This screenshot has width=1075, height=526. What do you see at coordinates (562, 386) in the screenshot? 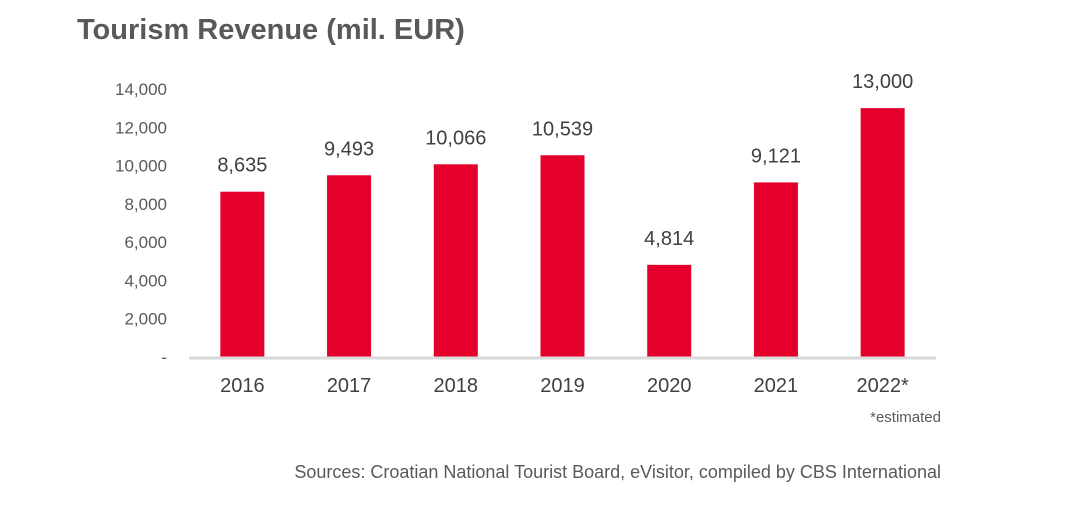
I see `x-tick-label: 2019` at bounding box center [562, 386].